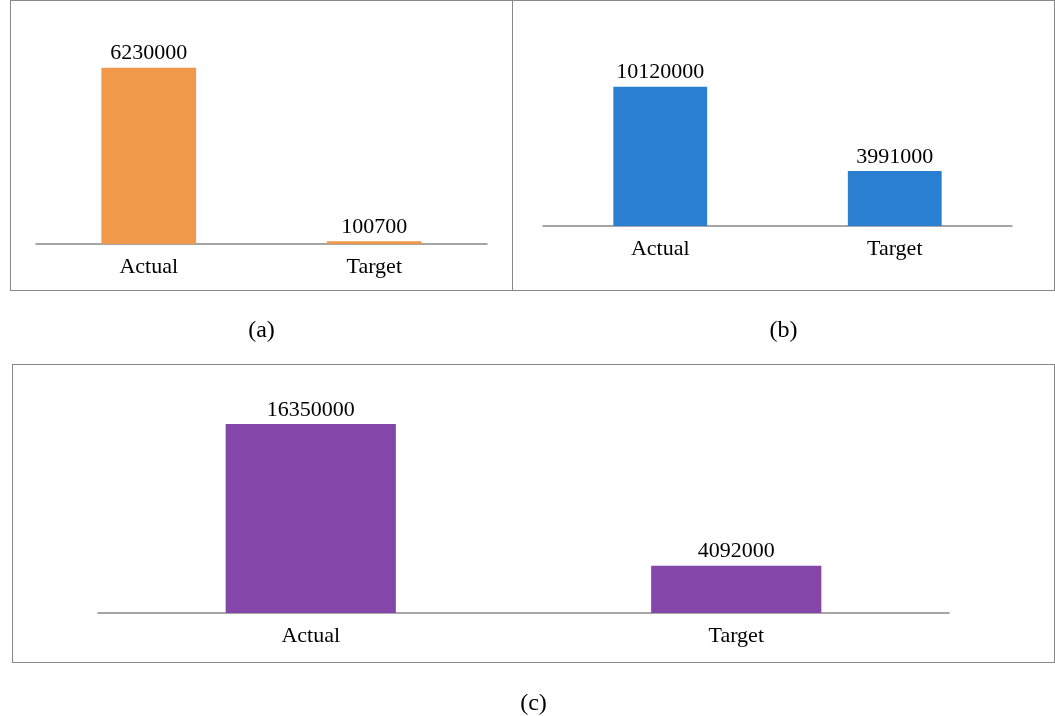 Image resolution: width=1055 pixels, height=716 pixels. What do you see at coordinates (783, 329) in the screenshot?
I see `text: (b)` at bounding box center [783, 329].